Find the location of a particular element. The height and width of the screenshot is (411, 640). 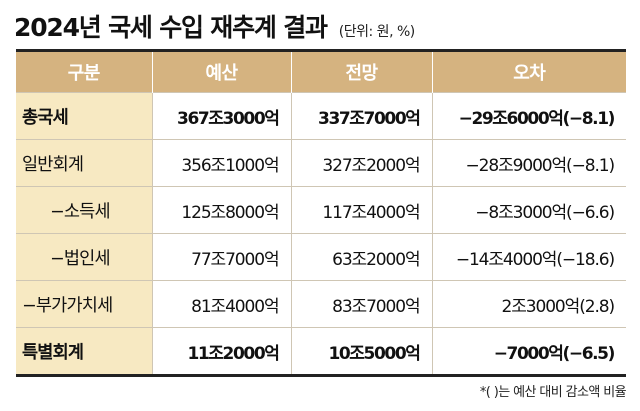

unit-note: (단위: 원, %) is located at coordinates (376, 32).